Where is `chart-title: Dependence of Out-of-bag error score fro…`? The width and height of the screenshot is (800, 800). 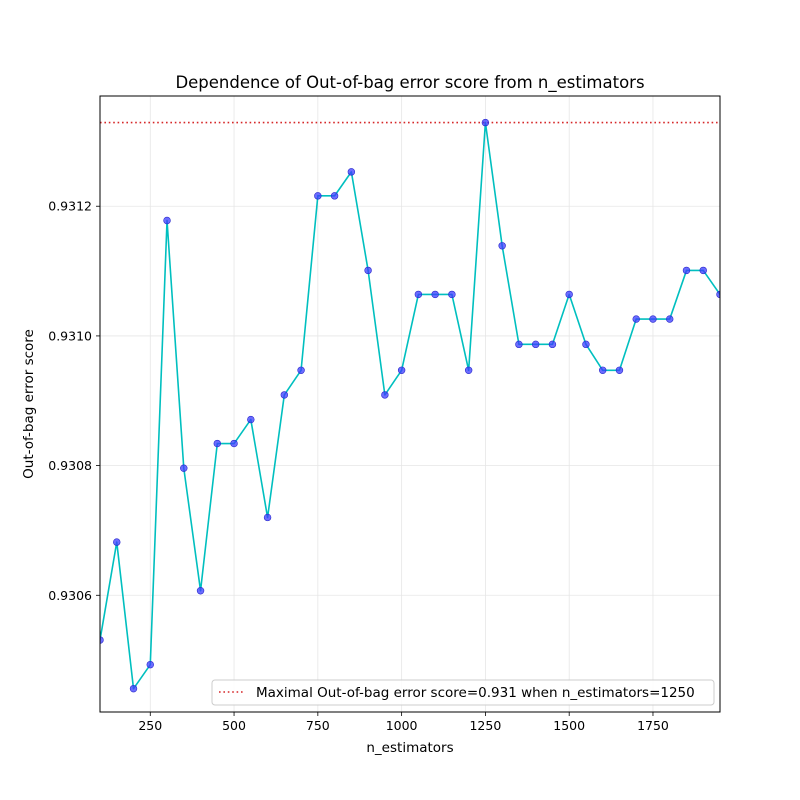 chart-title: Dependence of Out-of-bag error score fro… is located at coordinates (409, 83).